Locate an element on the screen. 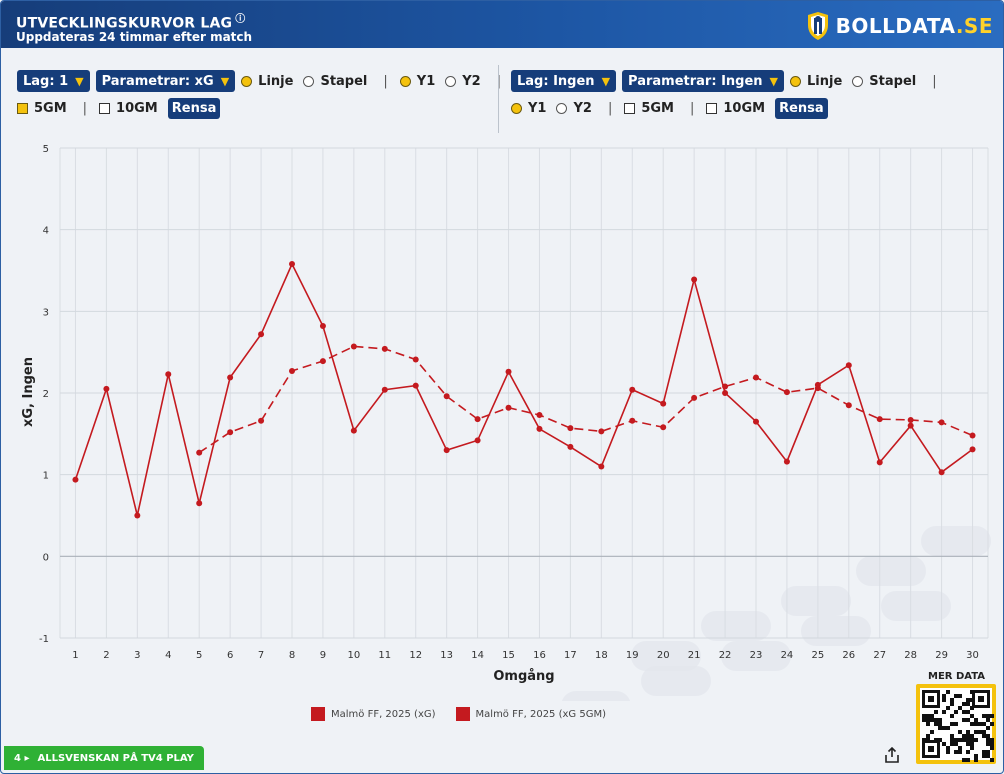 The height and width of the screenshot is (774, 1004). page-subtitle: Uppdateras 24 timmar efter match is located at coordinates (134, 37).